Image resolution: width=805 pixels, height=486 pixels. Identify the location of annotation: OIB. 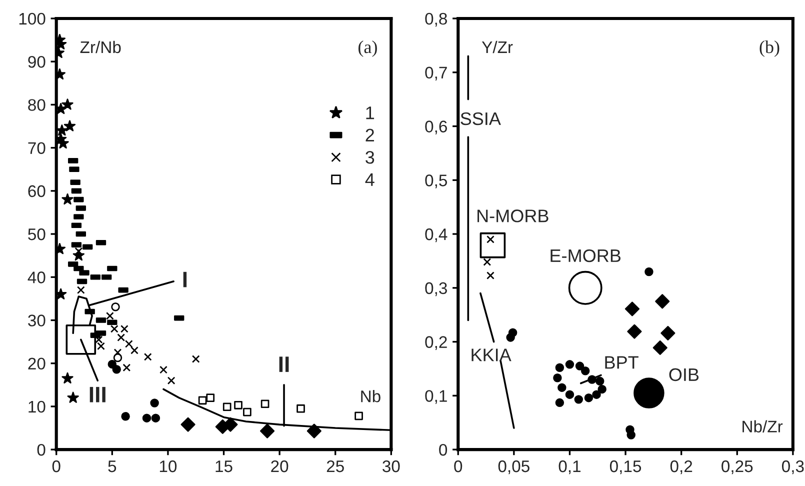
(684, 375).